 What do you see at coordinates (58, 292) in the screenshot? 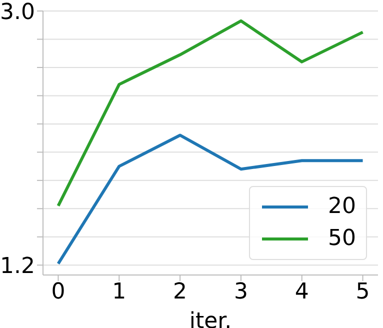
I see `x-tick-label: 0` at bounding box center [58, 292].